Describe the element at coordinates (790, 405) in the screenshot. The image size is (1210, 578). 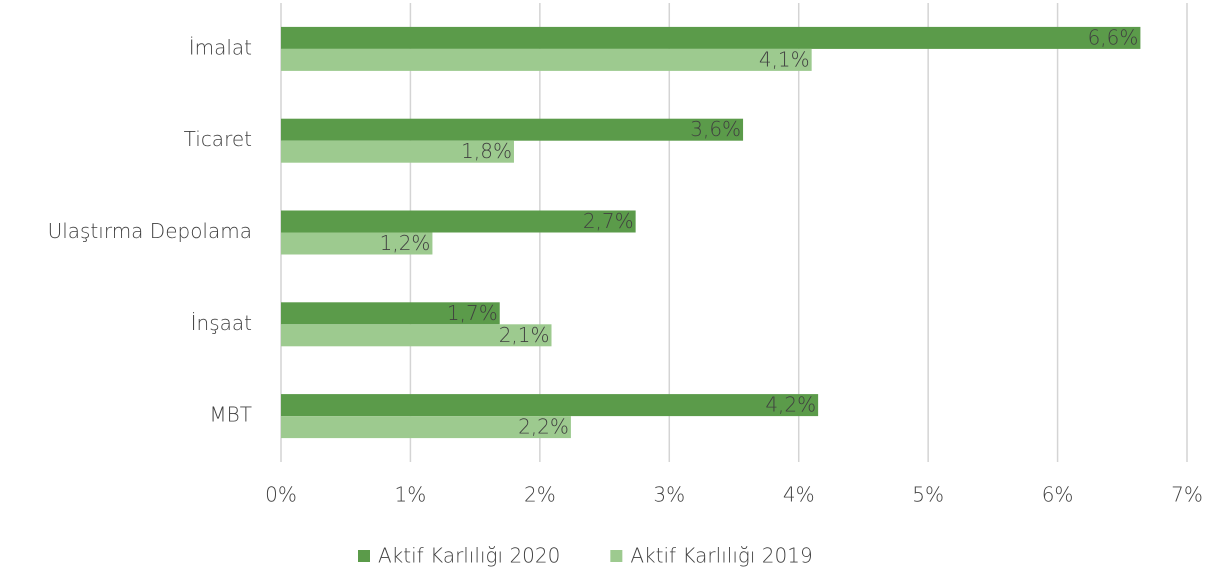
I see `data-label: 4,2%` at that location.